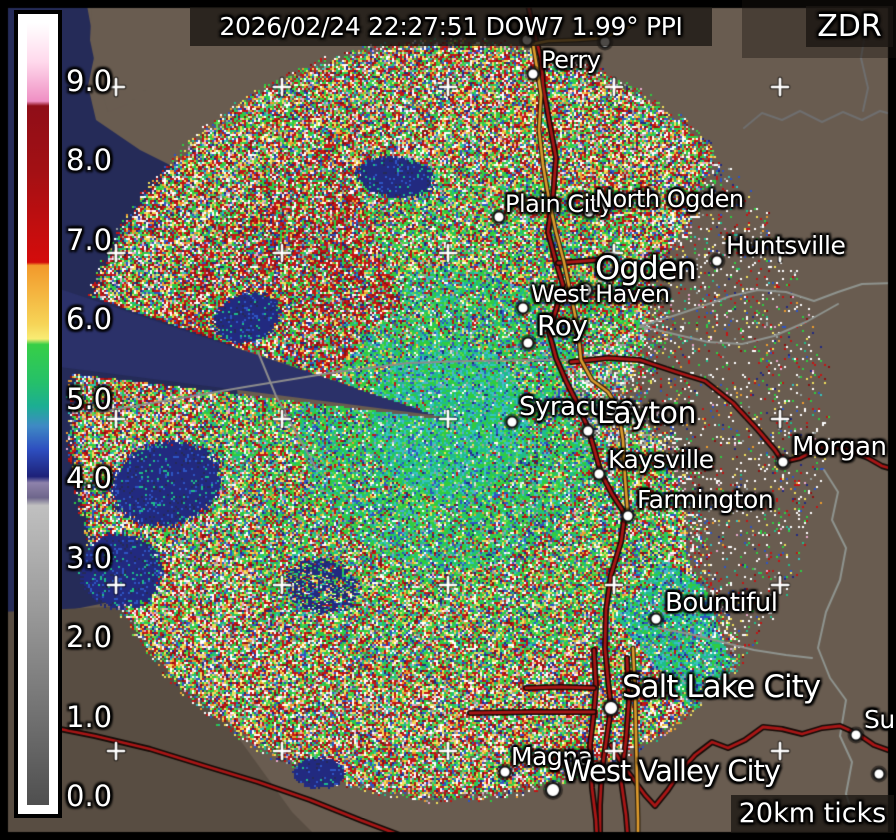  What do you see at coordinates (552, 756) in the screenshot?
I see `city-label-magna: Magna` at bounding box center [552, 756].